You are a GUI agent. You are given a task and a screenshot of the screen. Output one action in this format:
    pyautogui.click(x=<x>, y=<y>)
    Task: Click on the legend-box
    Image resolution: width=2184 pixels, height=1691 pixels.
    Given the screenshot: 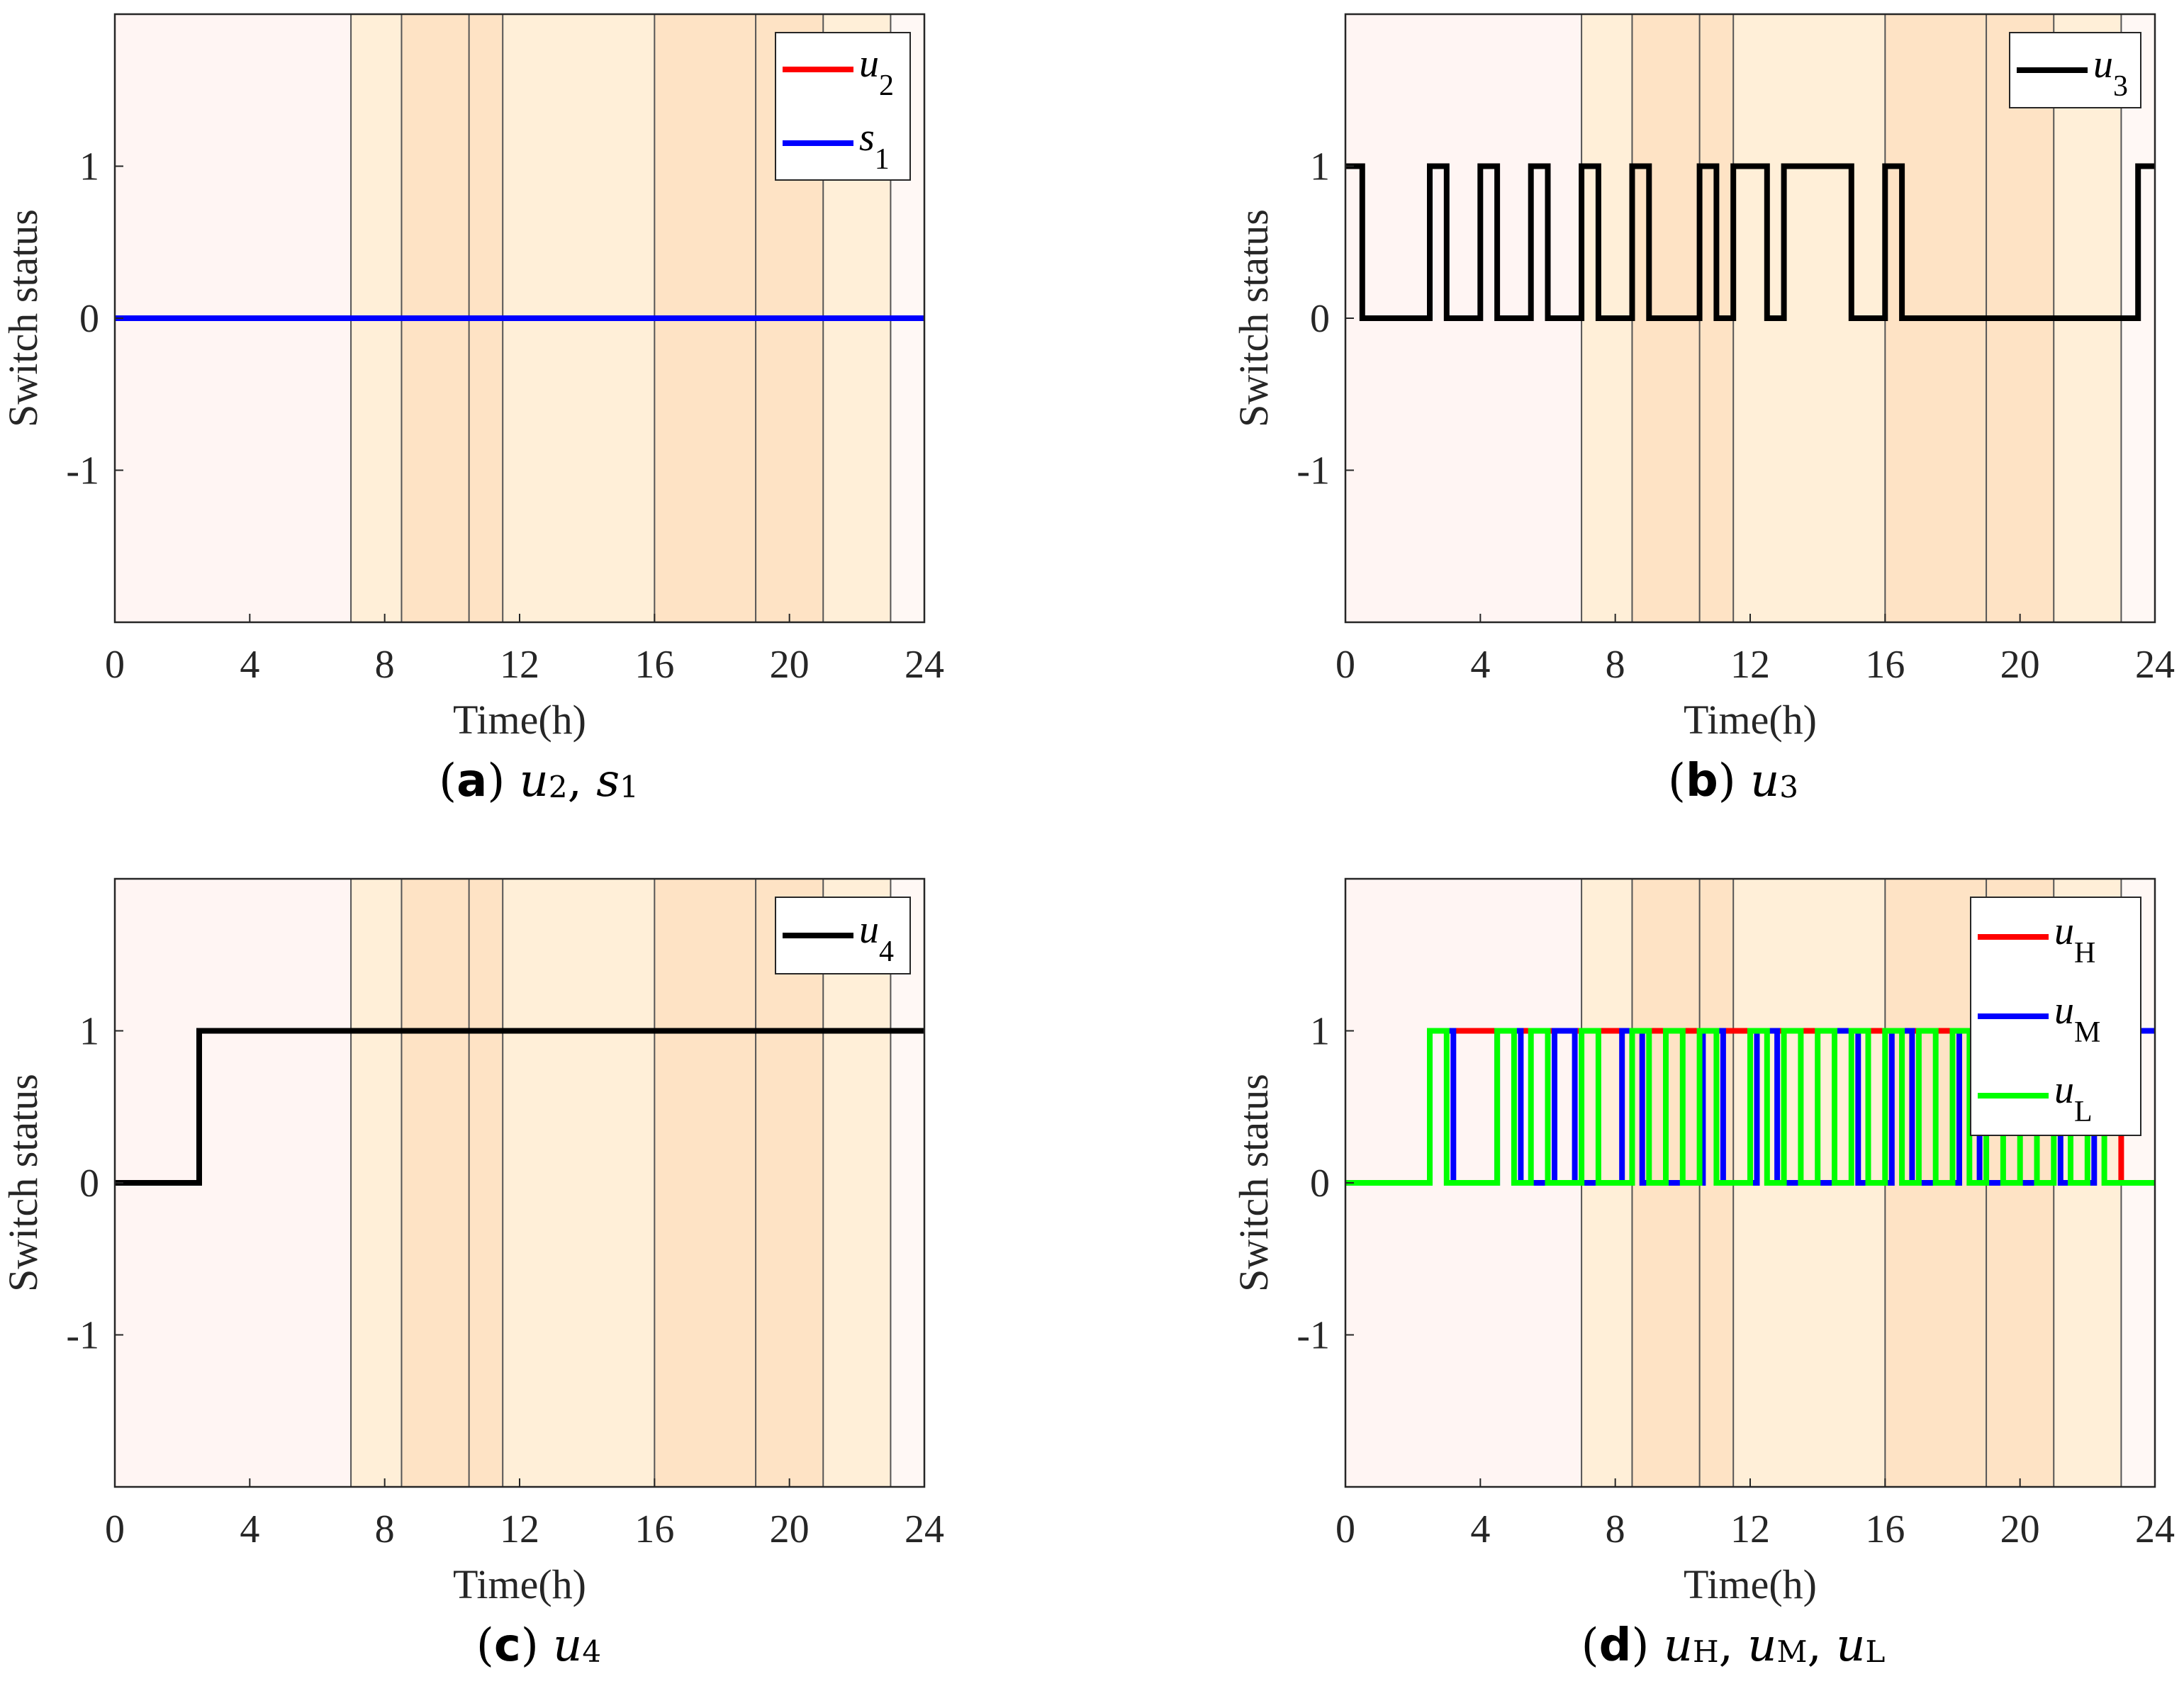 What is the action you would take?
    pyautogui.click(x=843, y=106)
    